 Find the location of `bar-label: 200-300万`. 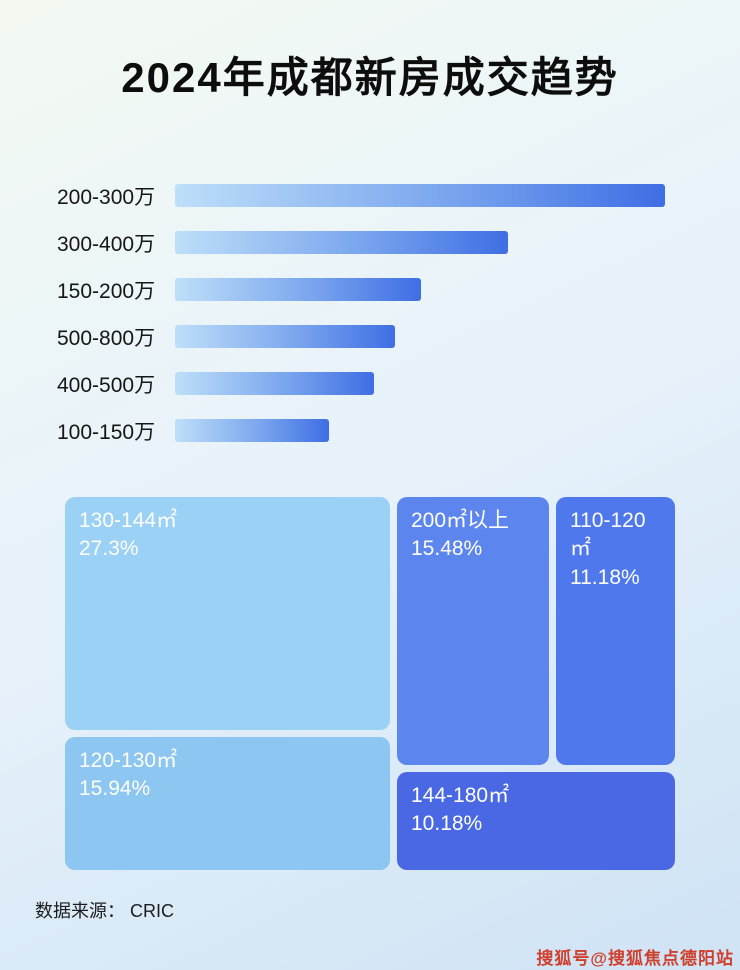

bar-label: 200-300万 is located at coordinates (106, 197).